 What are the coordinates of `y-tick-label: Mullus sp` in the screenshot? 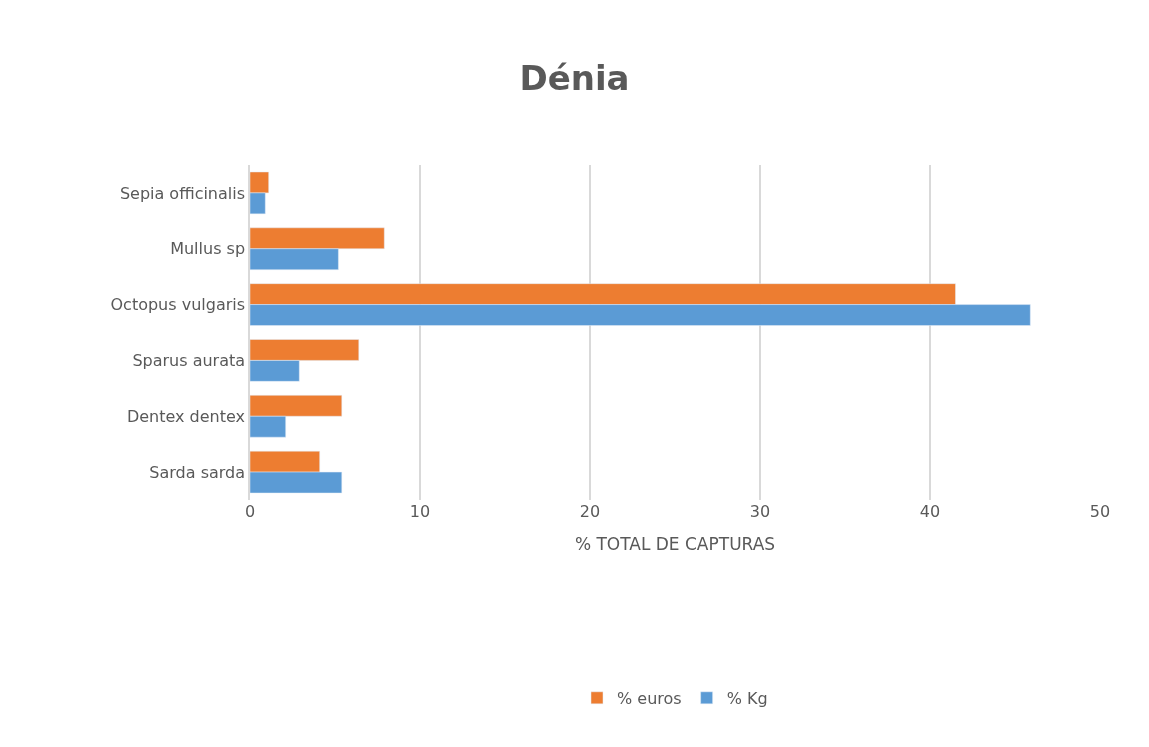 It's located at (208, 249).